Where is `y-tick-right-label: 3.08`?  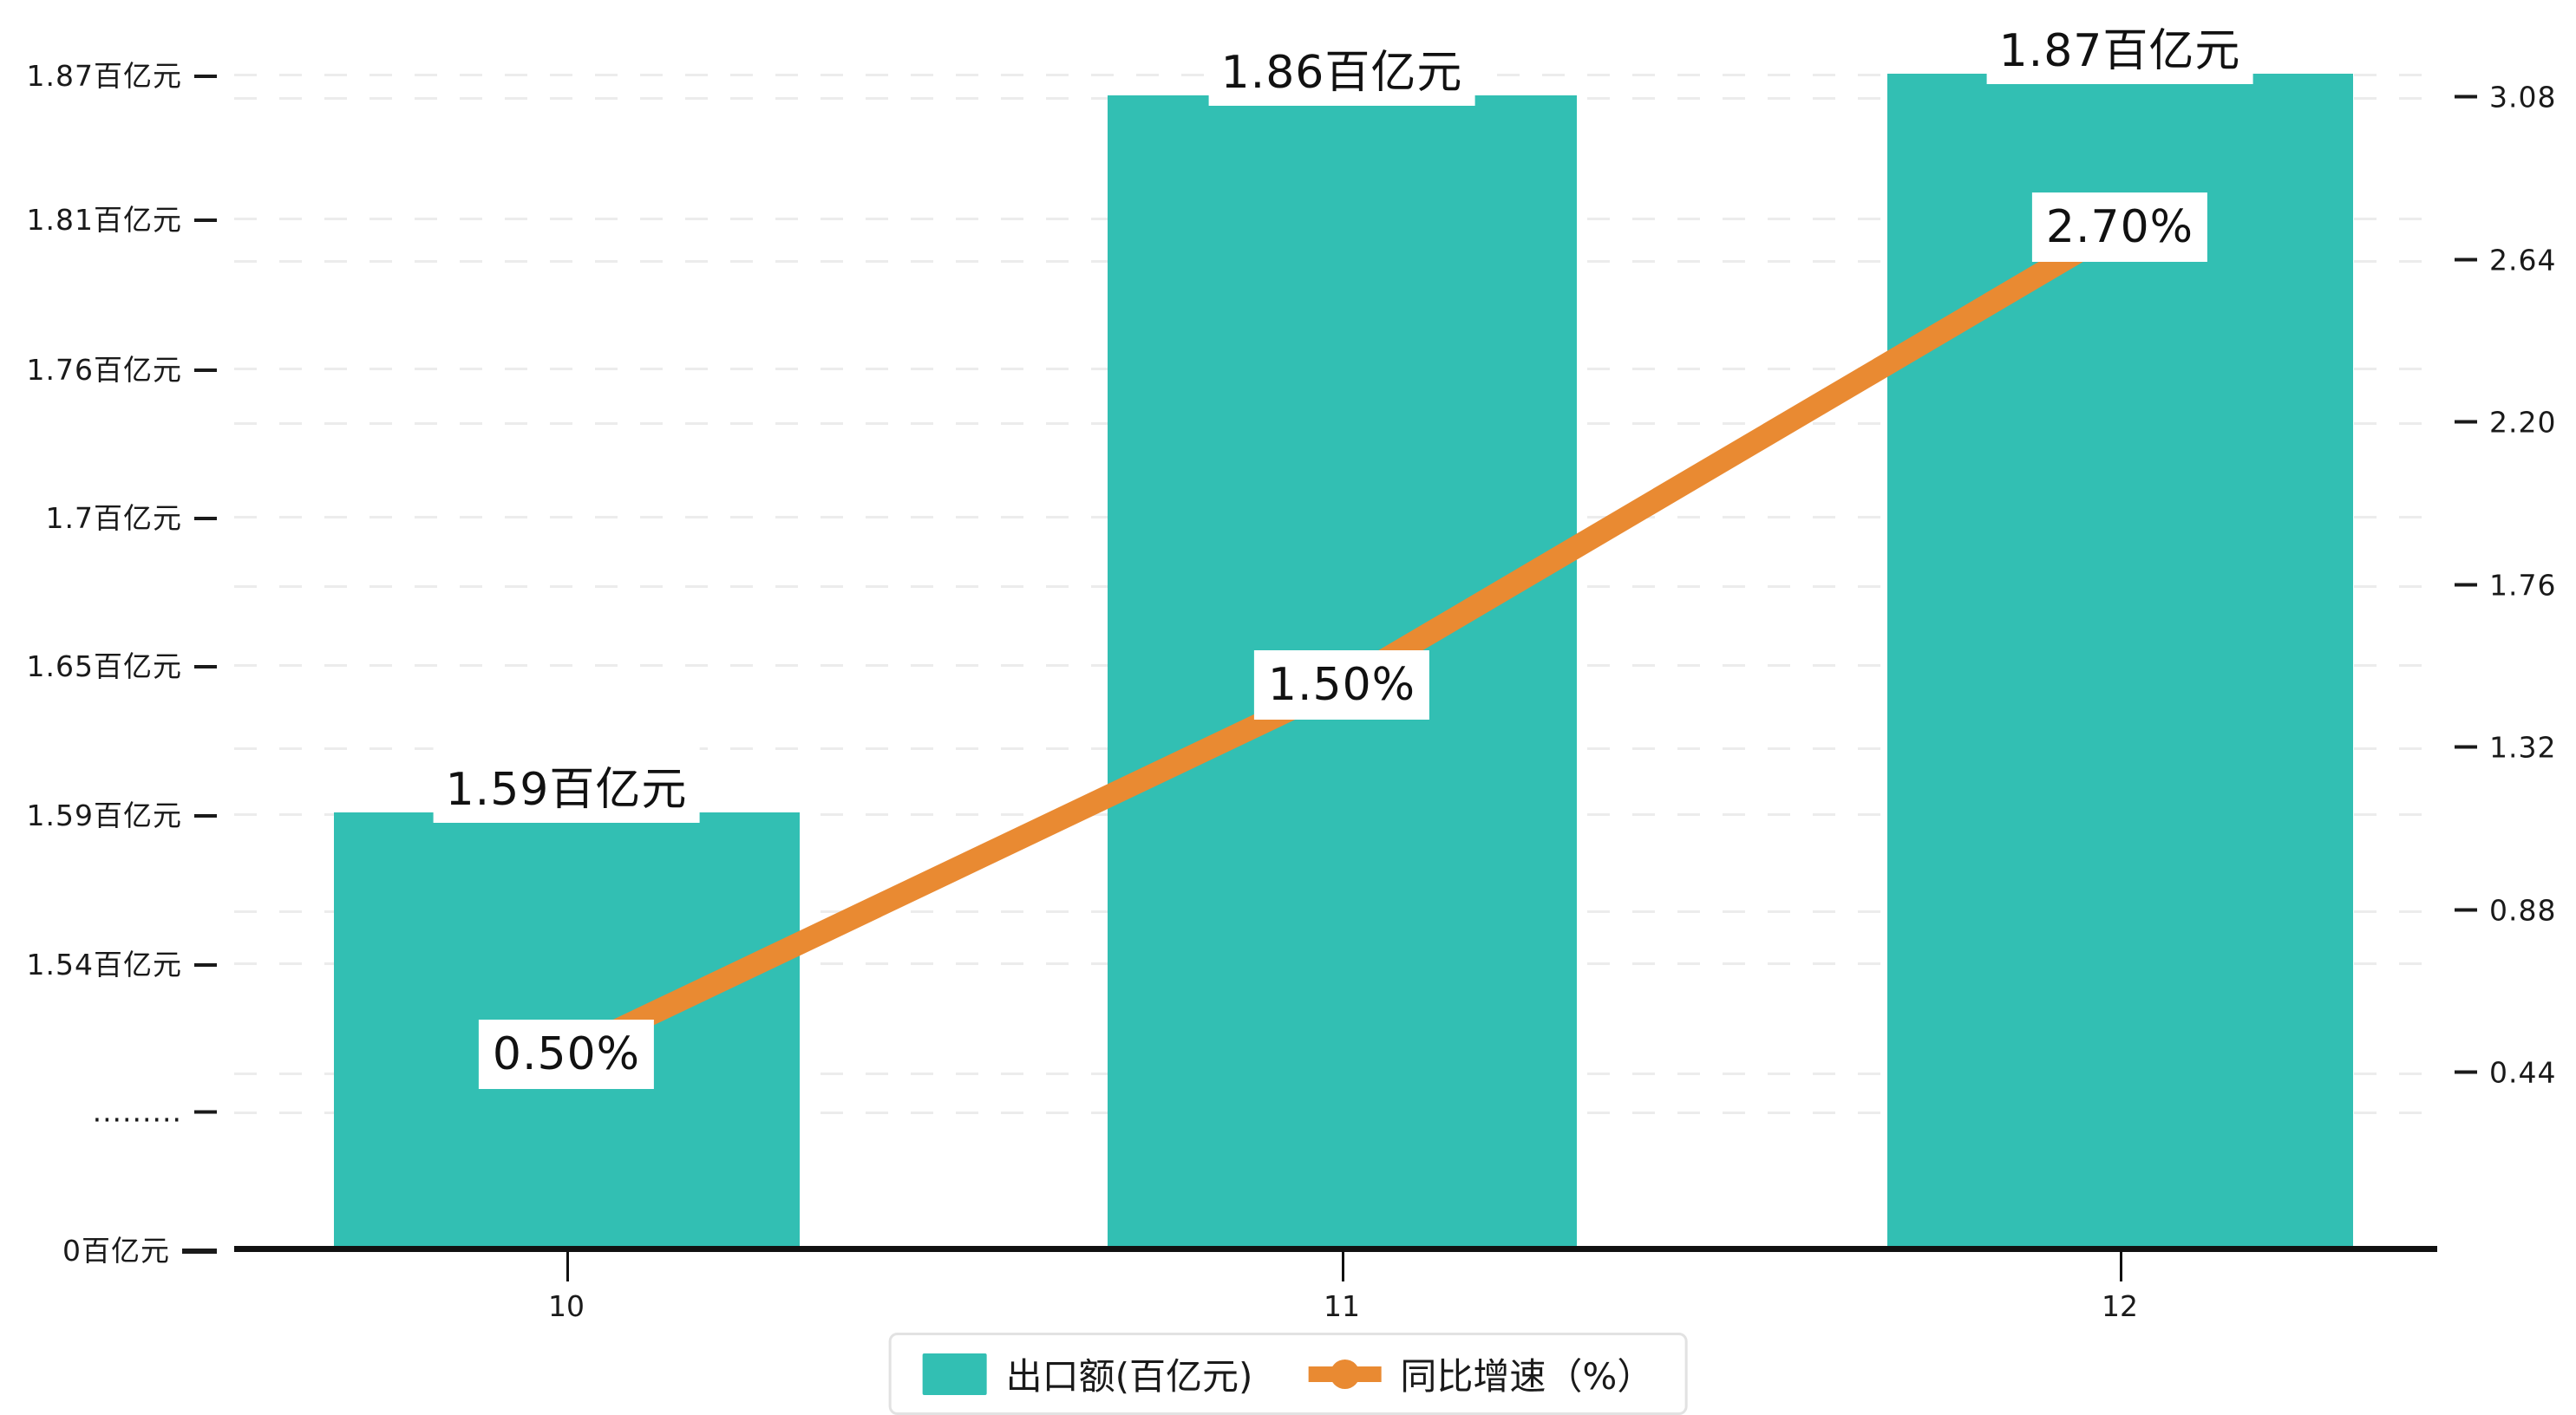 y-tick-right-label: 3.08 is located at coordinates (2523, 97).